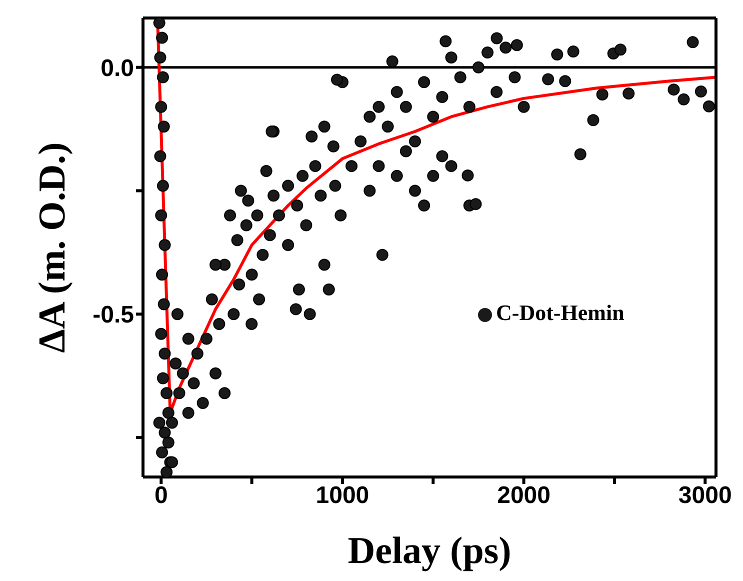 The width and height of the screenshot is (743, 581). I want to click on y-axis-title: ΔA (m. O.D.), so click(52, 247).